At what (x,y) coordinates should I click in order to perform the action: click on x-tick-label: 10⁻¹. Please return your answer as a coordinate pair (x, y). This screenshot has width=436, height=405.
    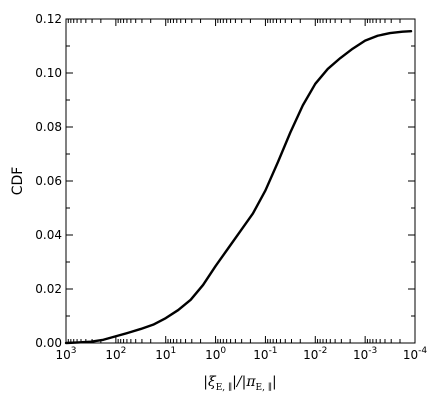
    Looking at the image, I should click on (265, 354).